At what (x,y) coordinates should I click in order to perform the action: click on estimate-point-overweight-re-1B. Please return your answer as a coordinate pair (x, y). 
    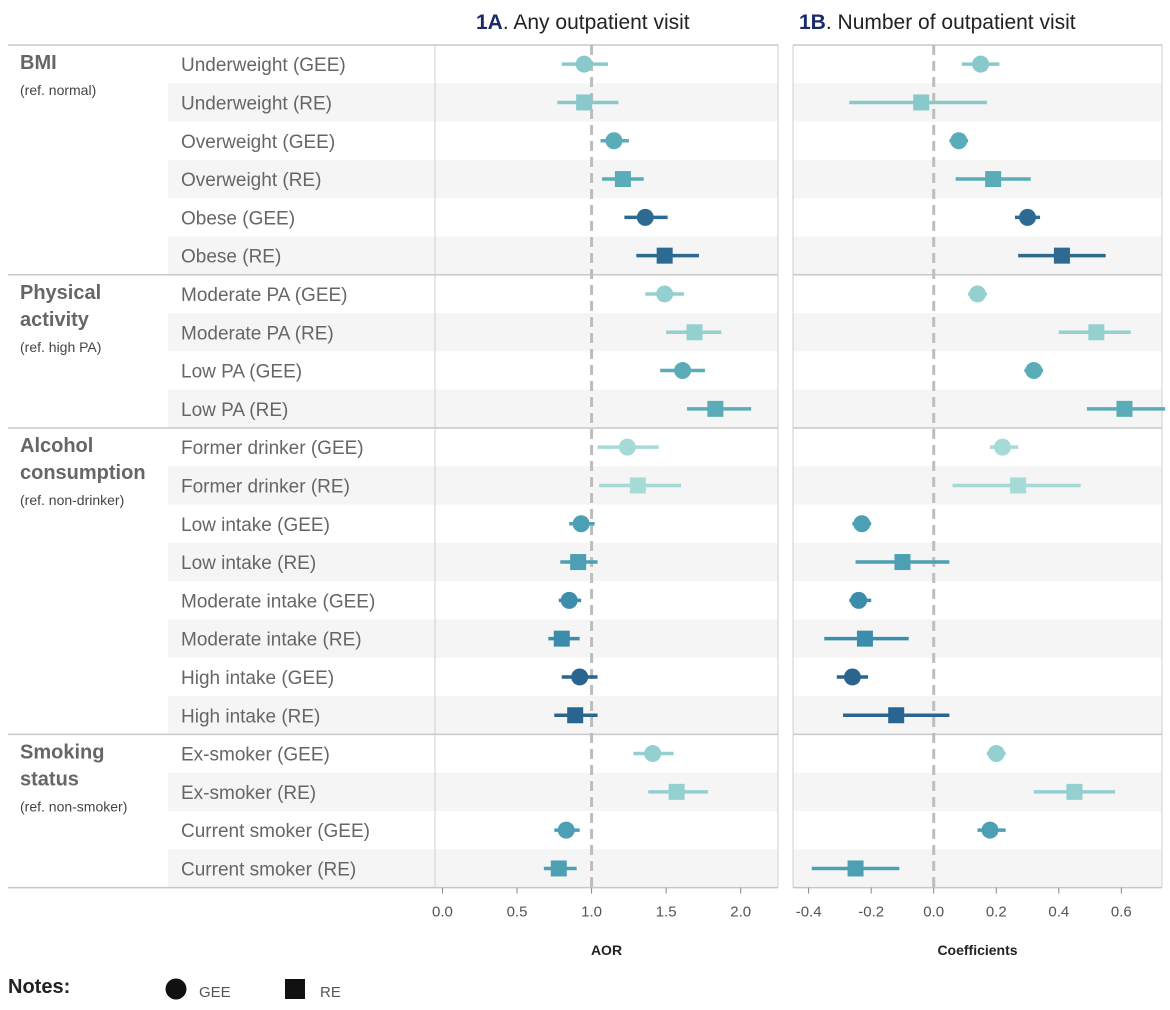
    Looking at the image, I should click on (993, 179).